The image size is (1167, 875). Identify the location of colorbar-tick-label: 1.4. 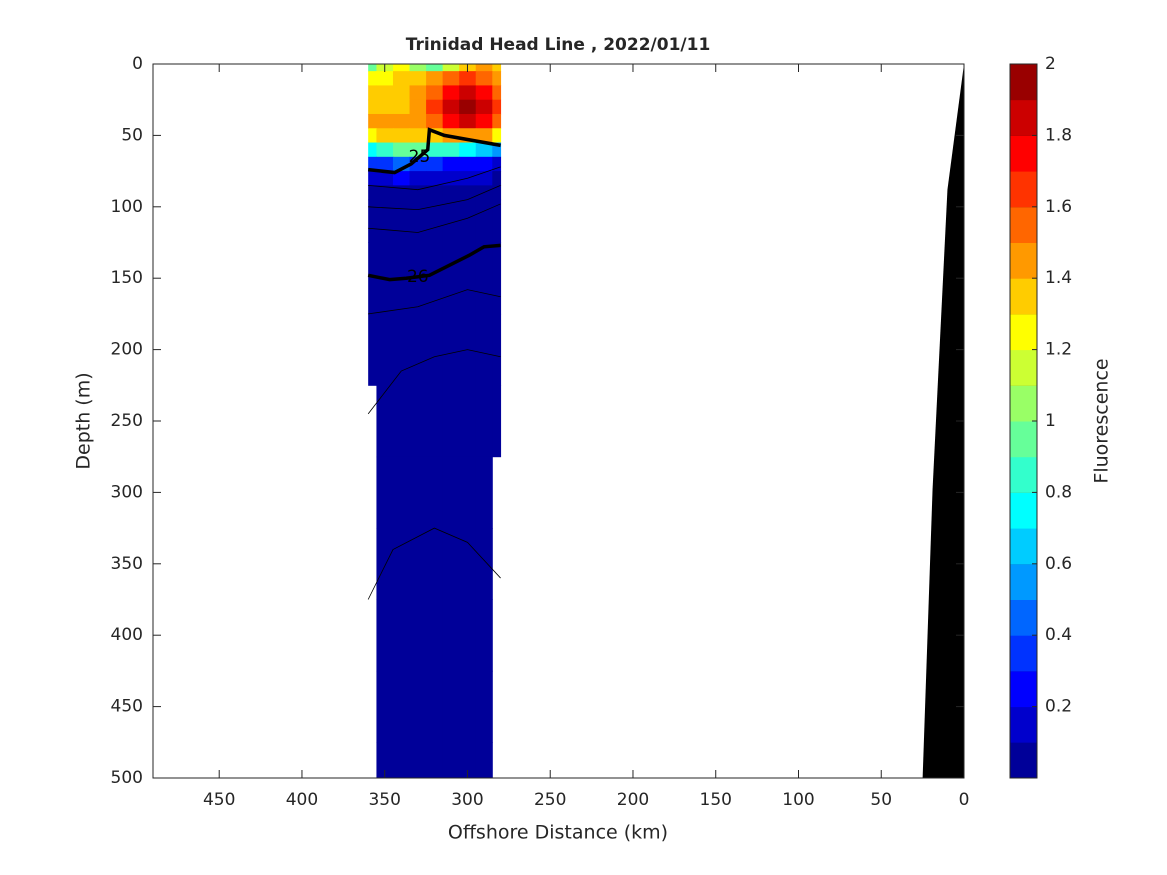
(1058, 278).